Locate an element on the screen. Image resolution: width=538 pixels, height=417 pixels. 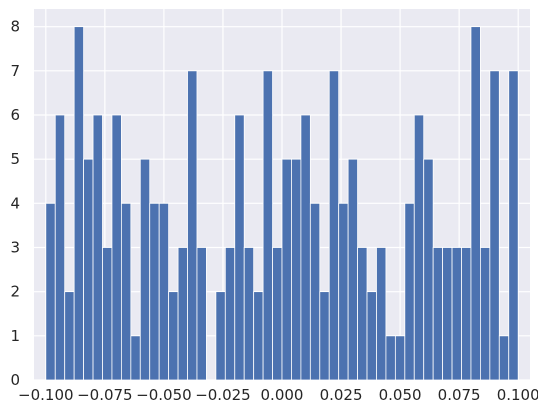
y-tick-label: 6 is located at coordinates (15, 115).